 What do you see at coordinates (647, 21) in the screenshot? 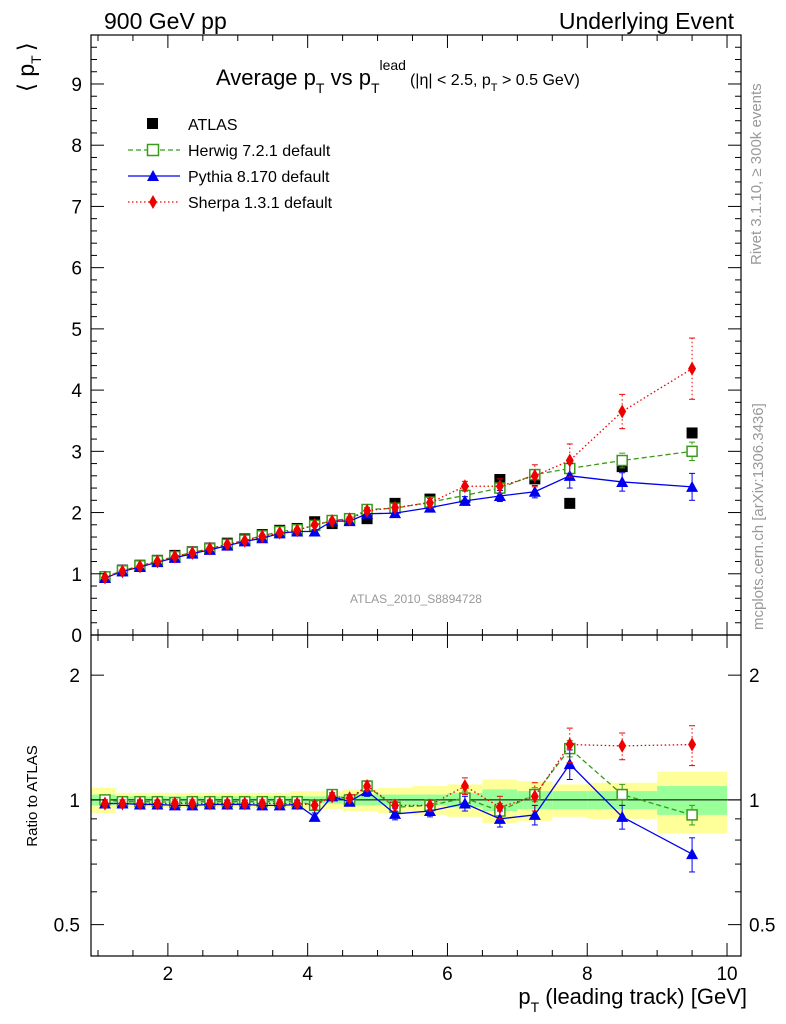
I see `header-right: Underlying Event` at bounding box center [647, 21].